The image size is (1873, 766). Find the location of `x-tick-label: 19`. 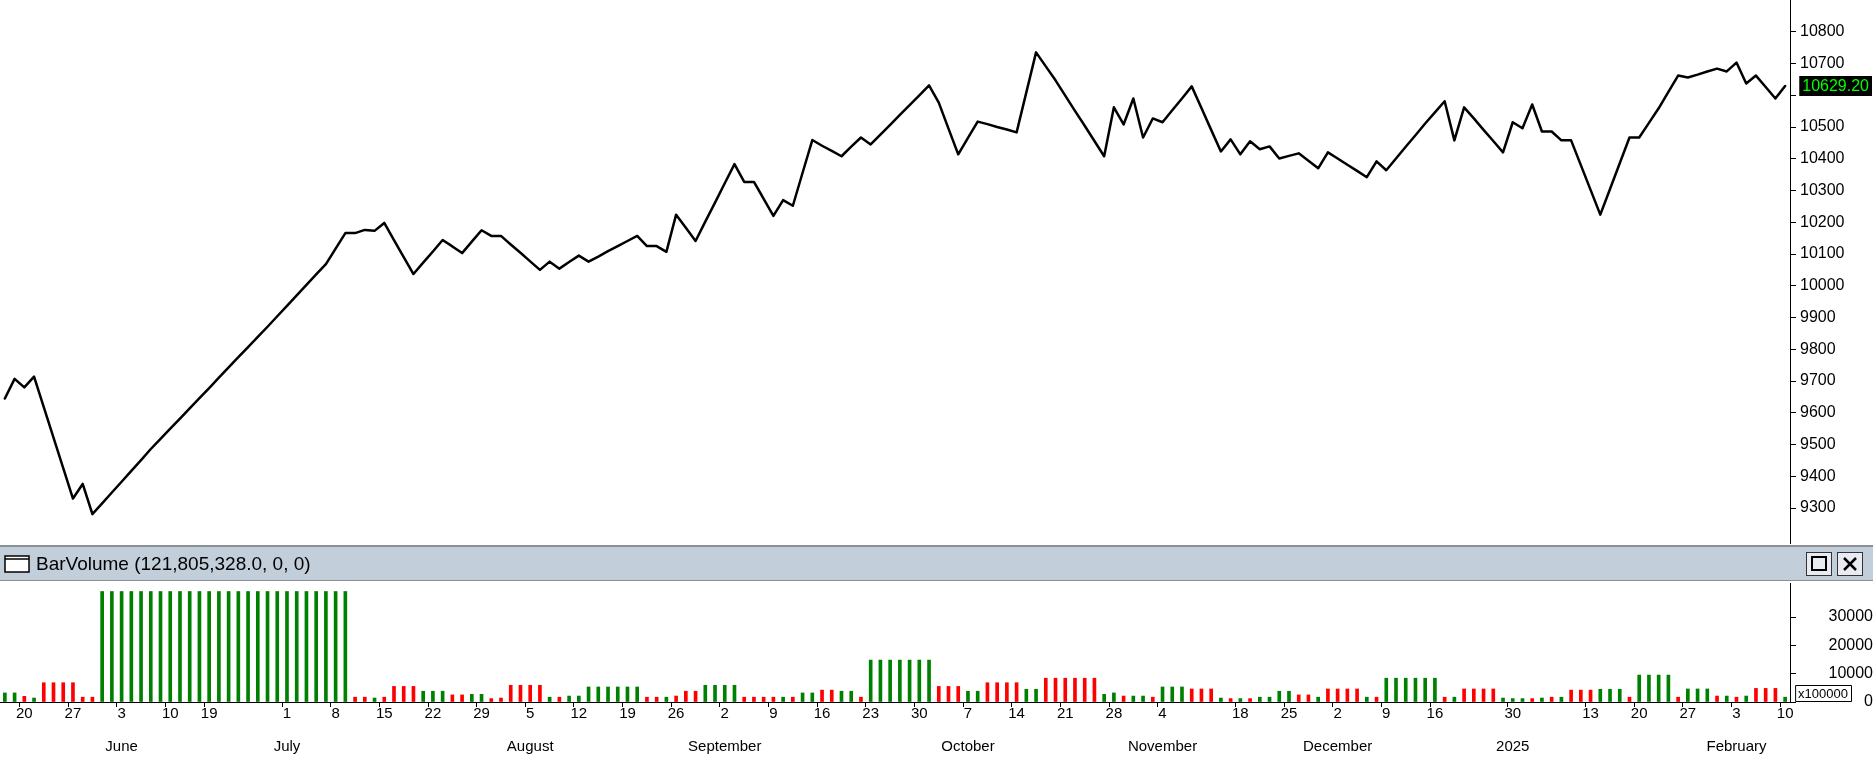

x-tick-label: 19 is located at coordinates (627, 712).